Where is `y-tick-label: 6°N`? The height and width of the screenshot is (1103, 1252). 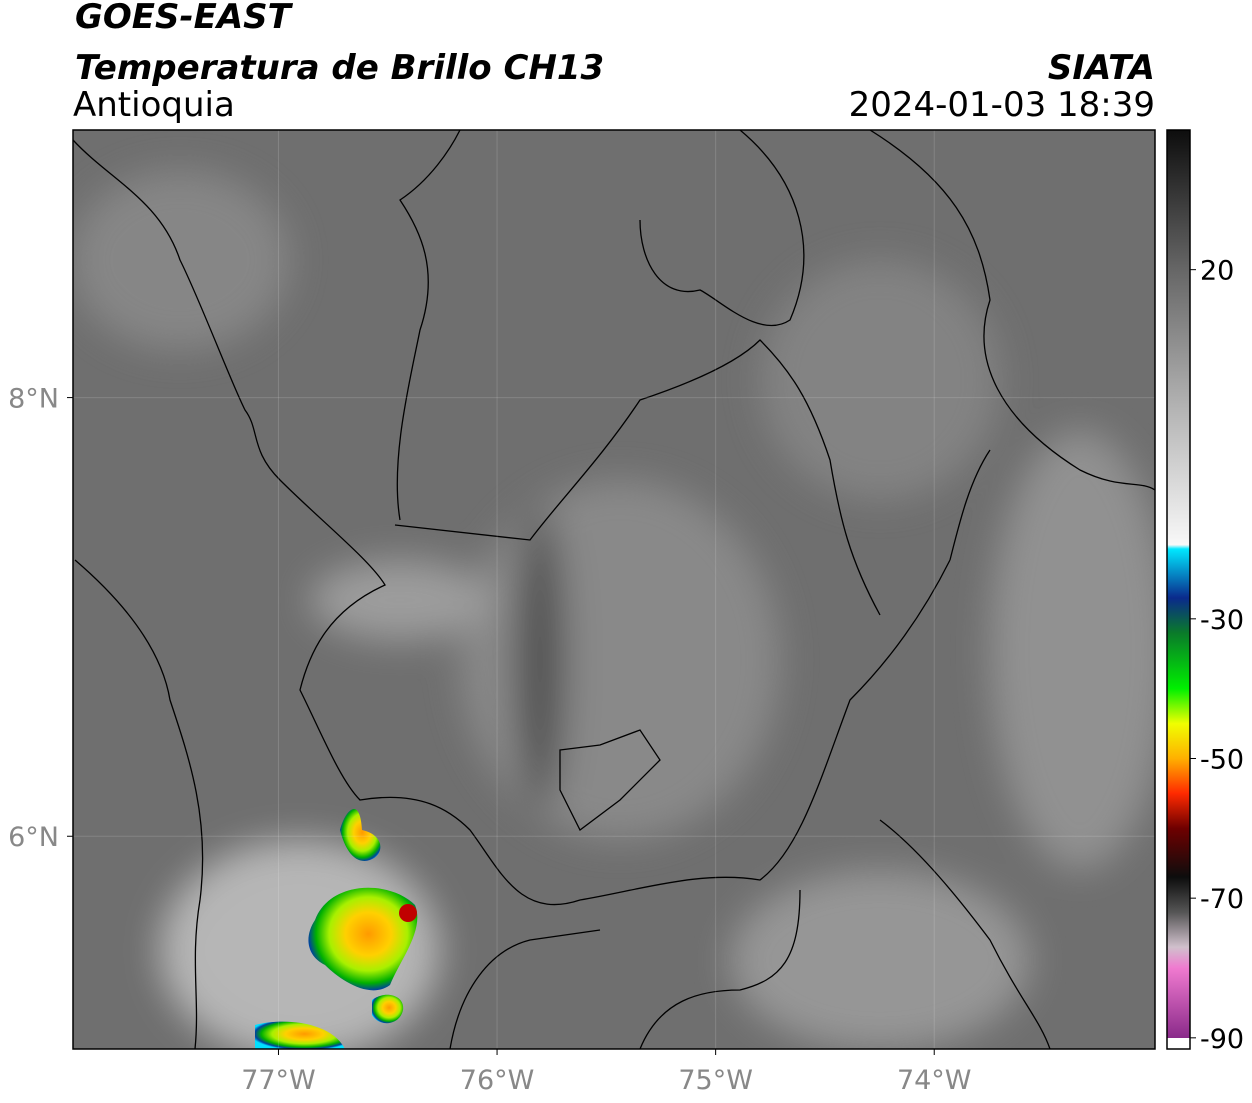
y-tick-label: 6°N is located at coordinates (33, 837).